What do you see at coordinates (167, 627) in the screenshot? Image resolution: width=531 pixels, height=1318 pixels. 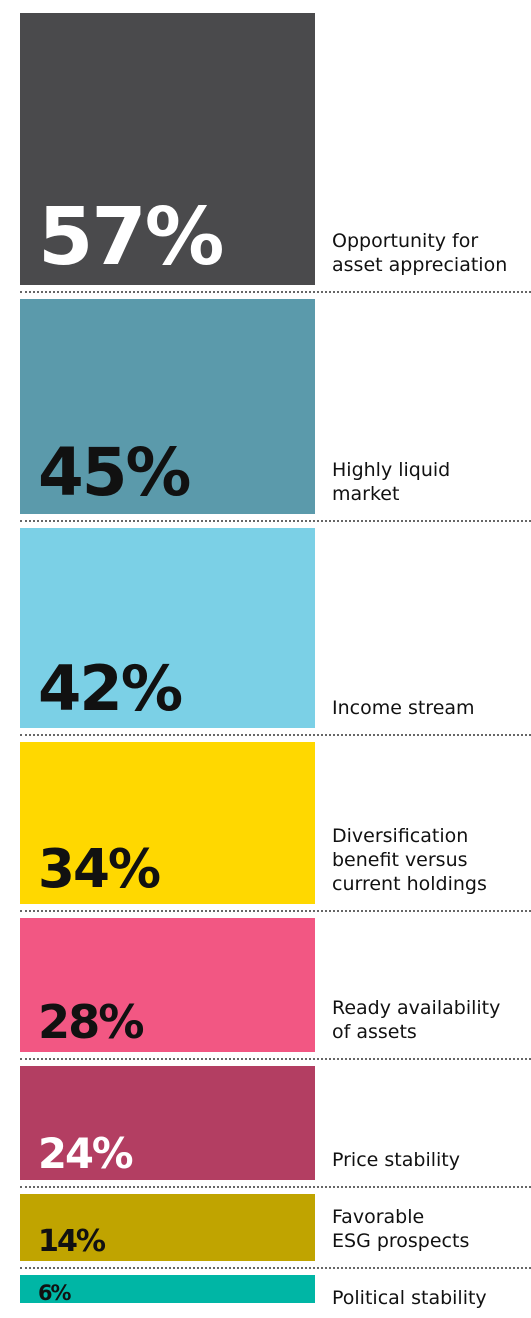 I see `bar: 42%` at bounding box center [167, 627].